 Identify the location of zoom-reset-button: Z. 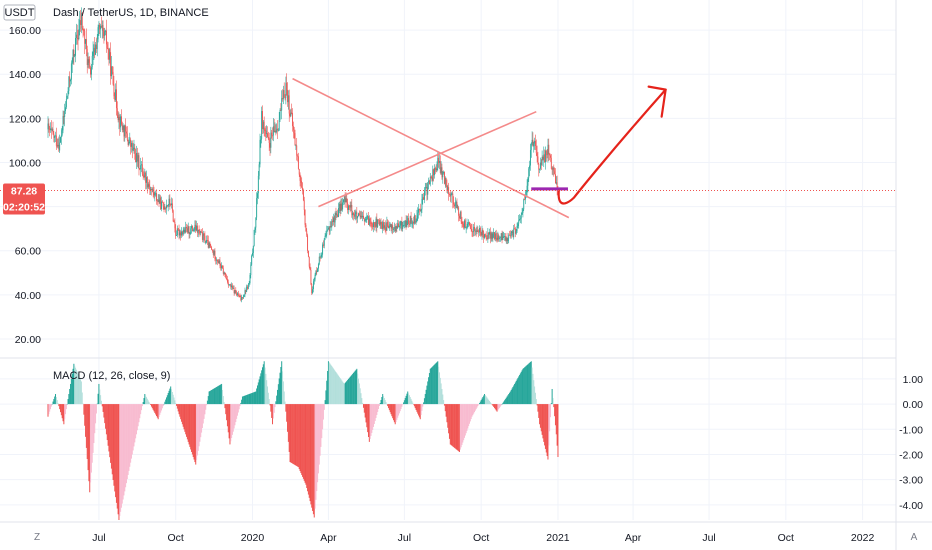
(37, 537).